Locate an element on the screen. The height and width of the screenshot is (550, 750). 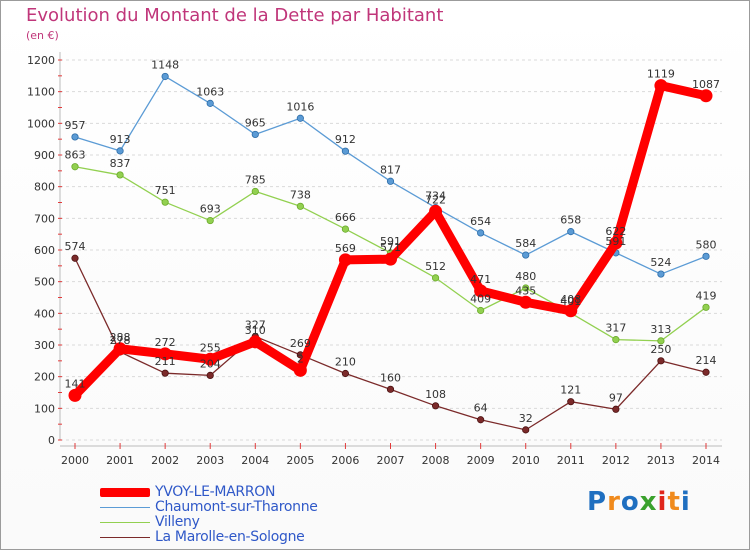
data-label: 419 is located at coordinates (706, 295).